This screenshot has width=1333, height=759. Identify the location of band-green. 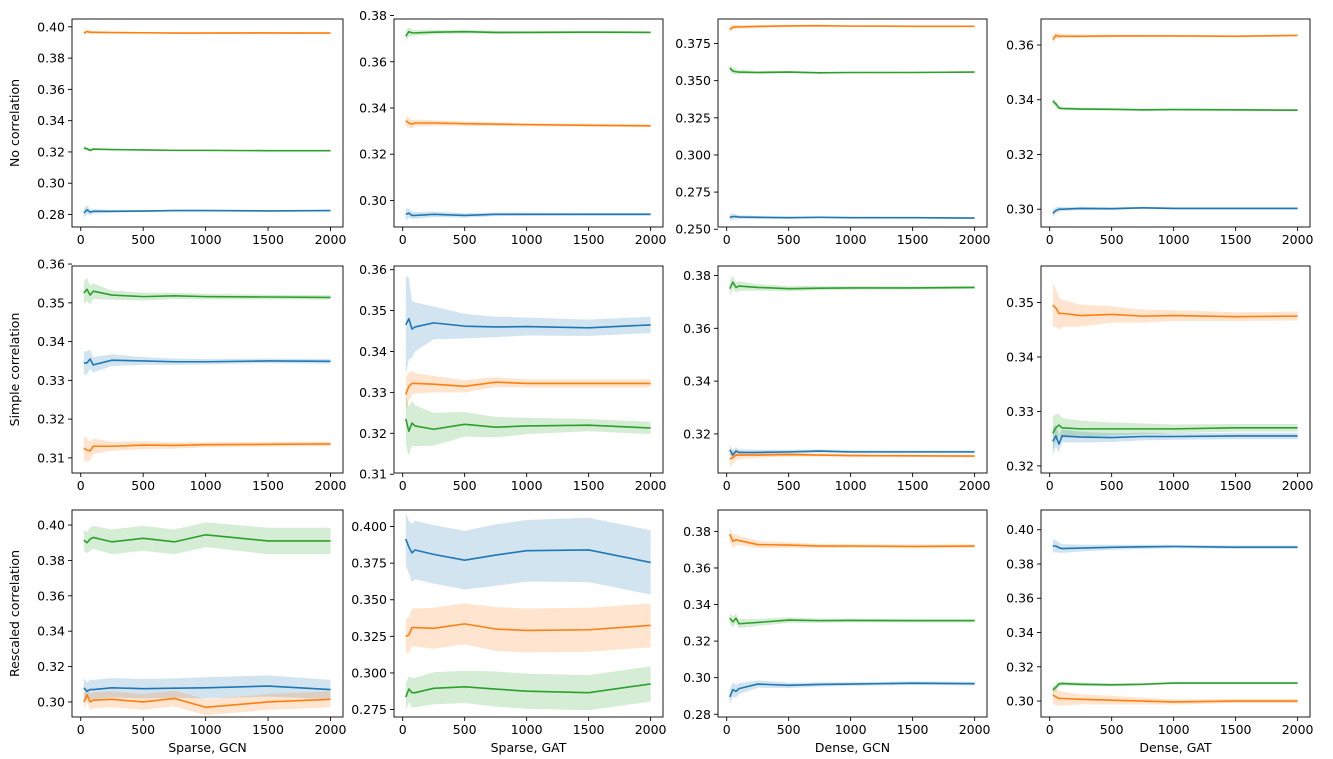
(852, 286).